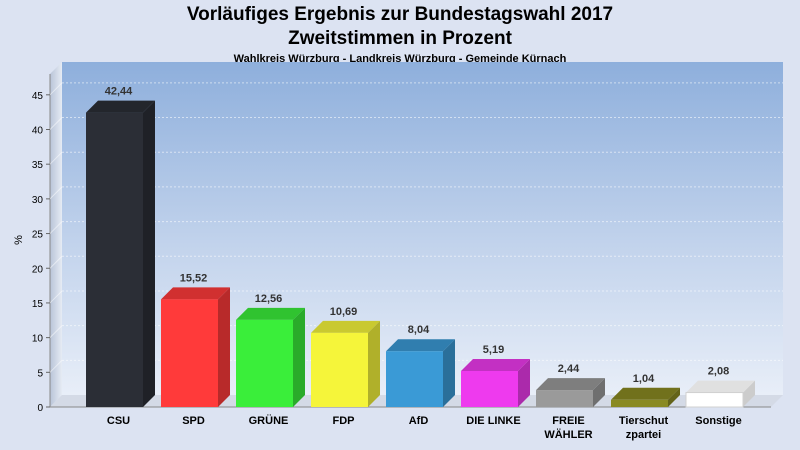  What do you see at coordinates (344, 421) in the screenshot?
I see `x-tick-label: FDP` at bounding box center [344, 421].